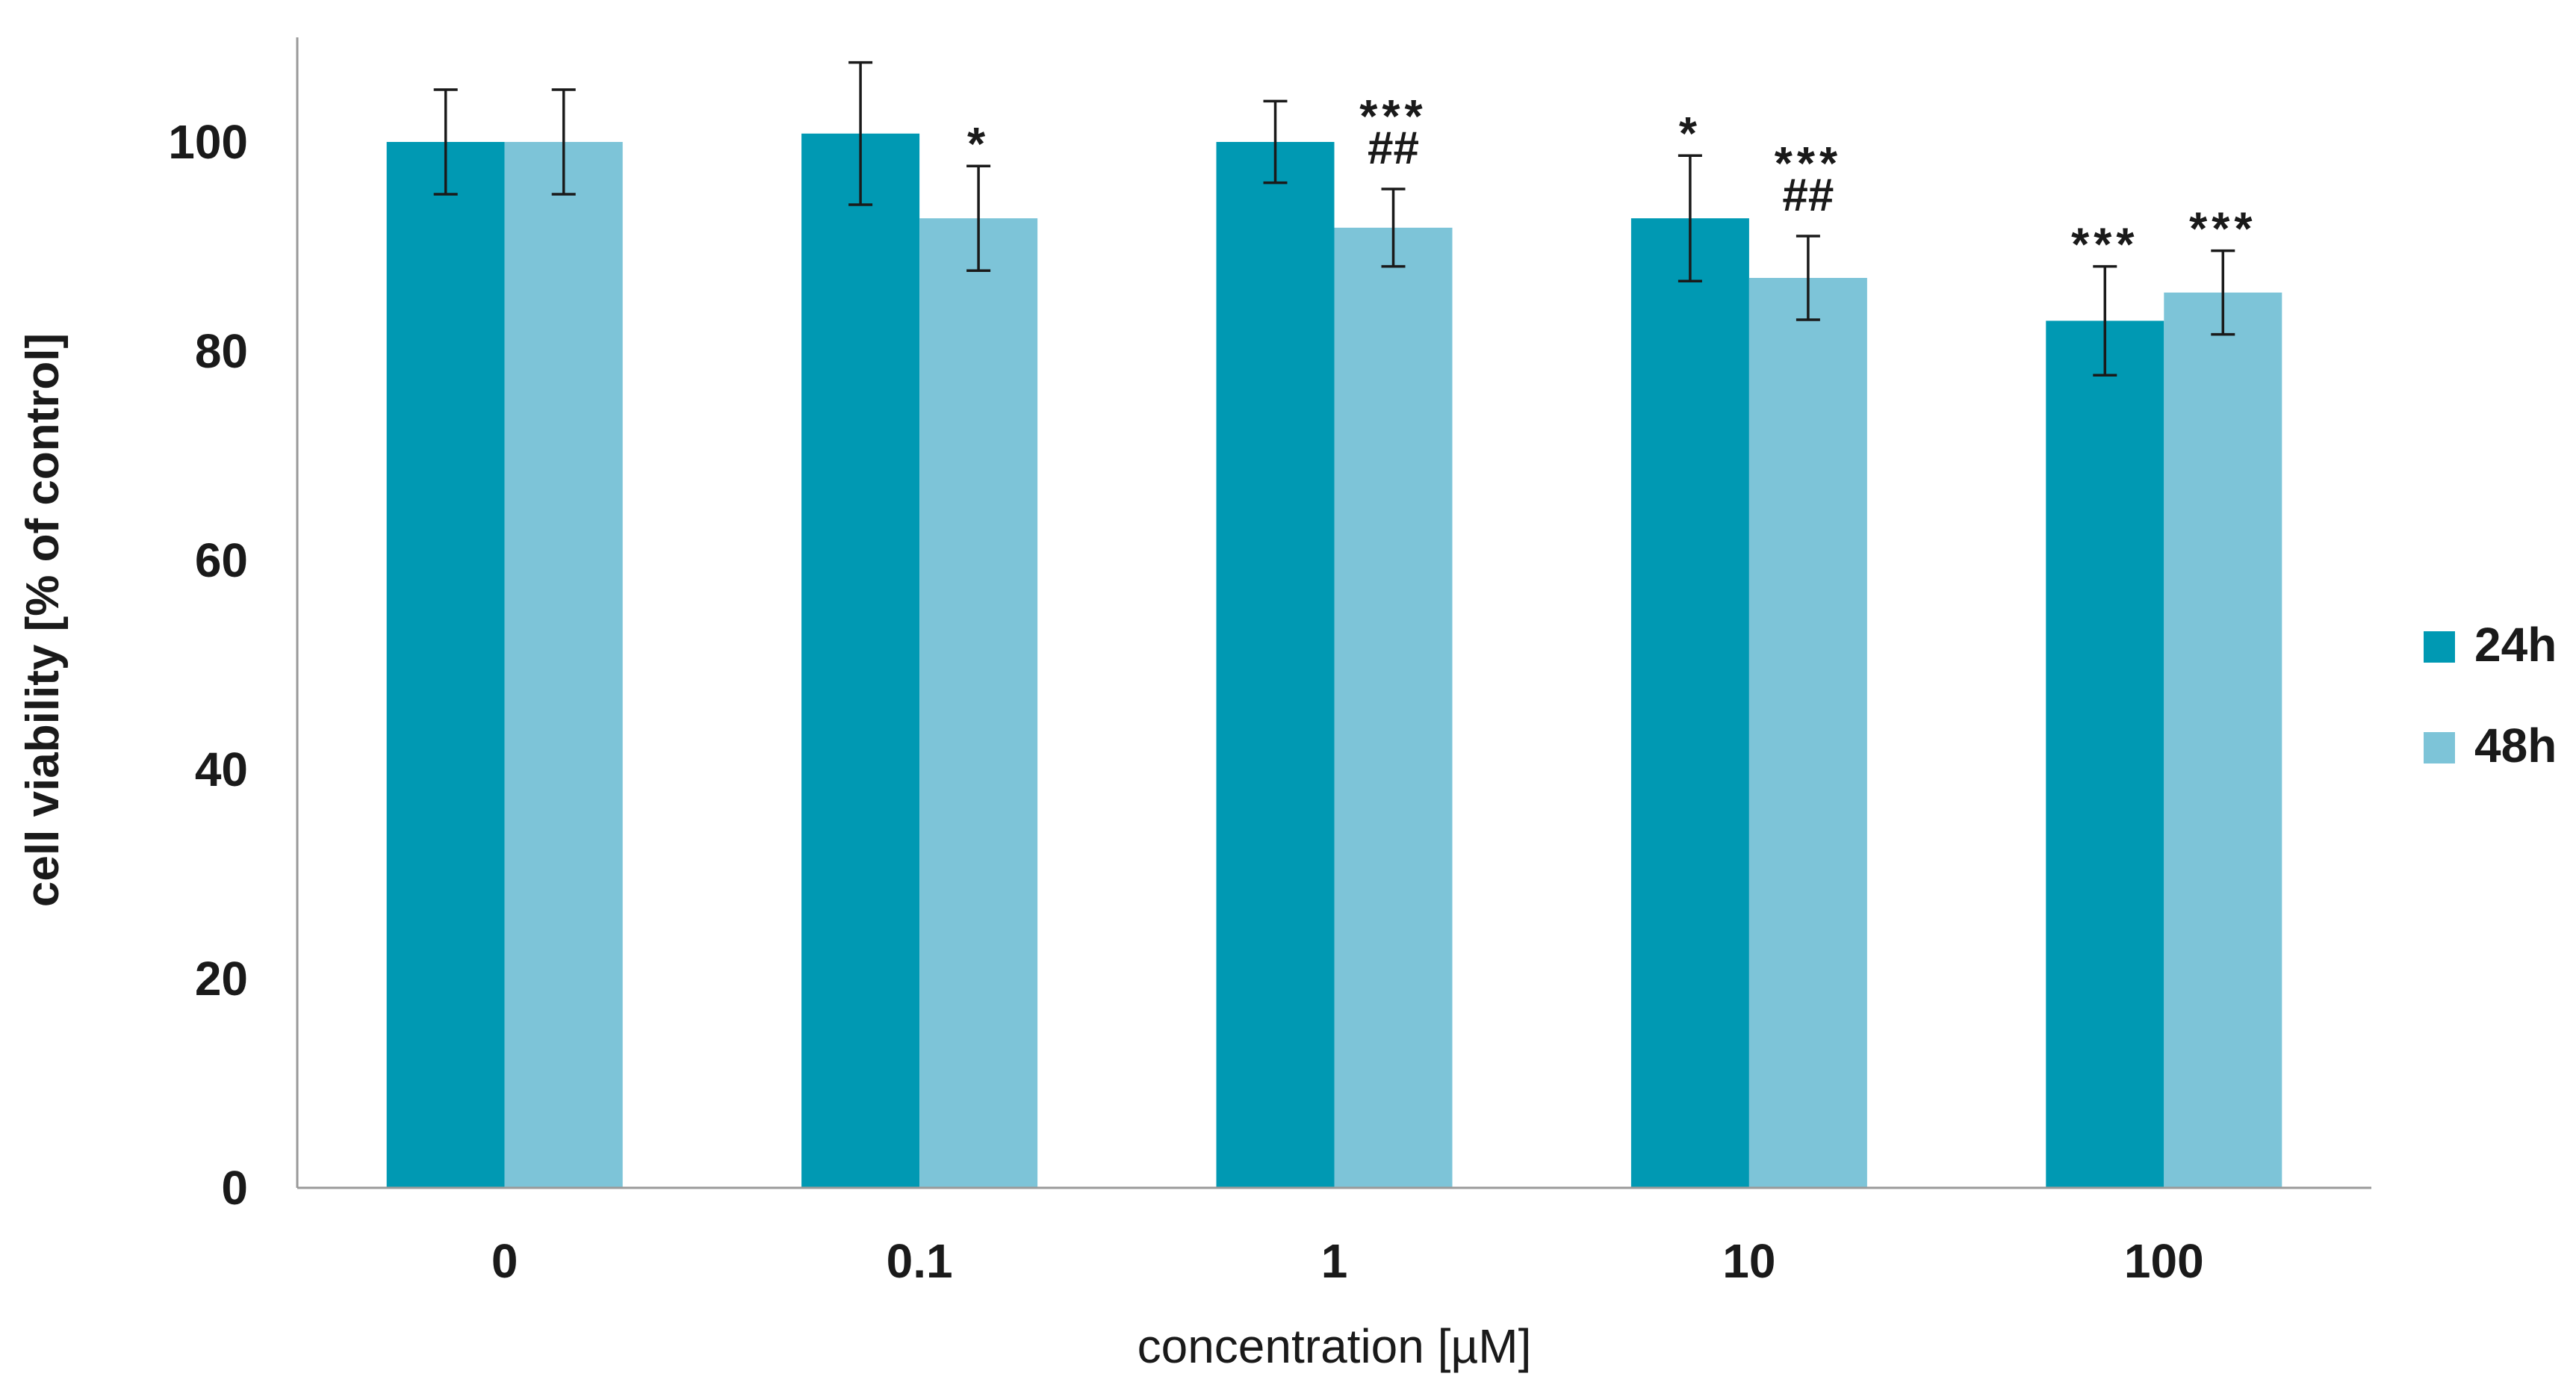 The image size is (2576, 1397). What do you see at coordinates (235, 1188) in the screenshot?
I see `y-tick-label: 0` at bounding box center [235, 1188].